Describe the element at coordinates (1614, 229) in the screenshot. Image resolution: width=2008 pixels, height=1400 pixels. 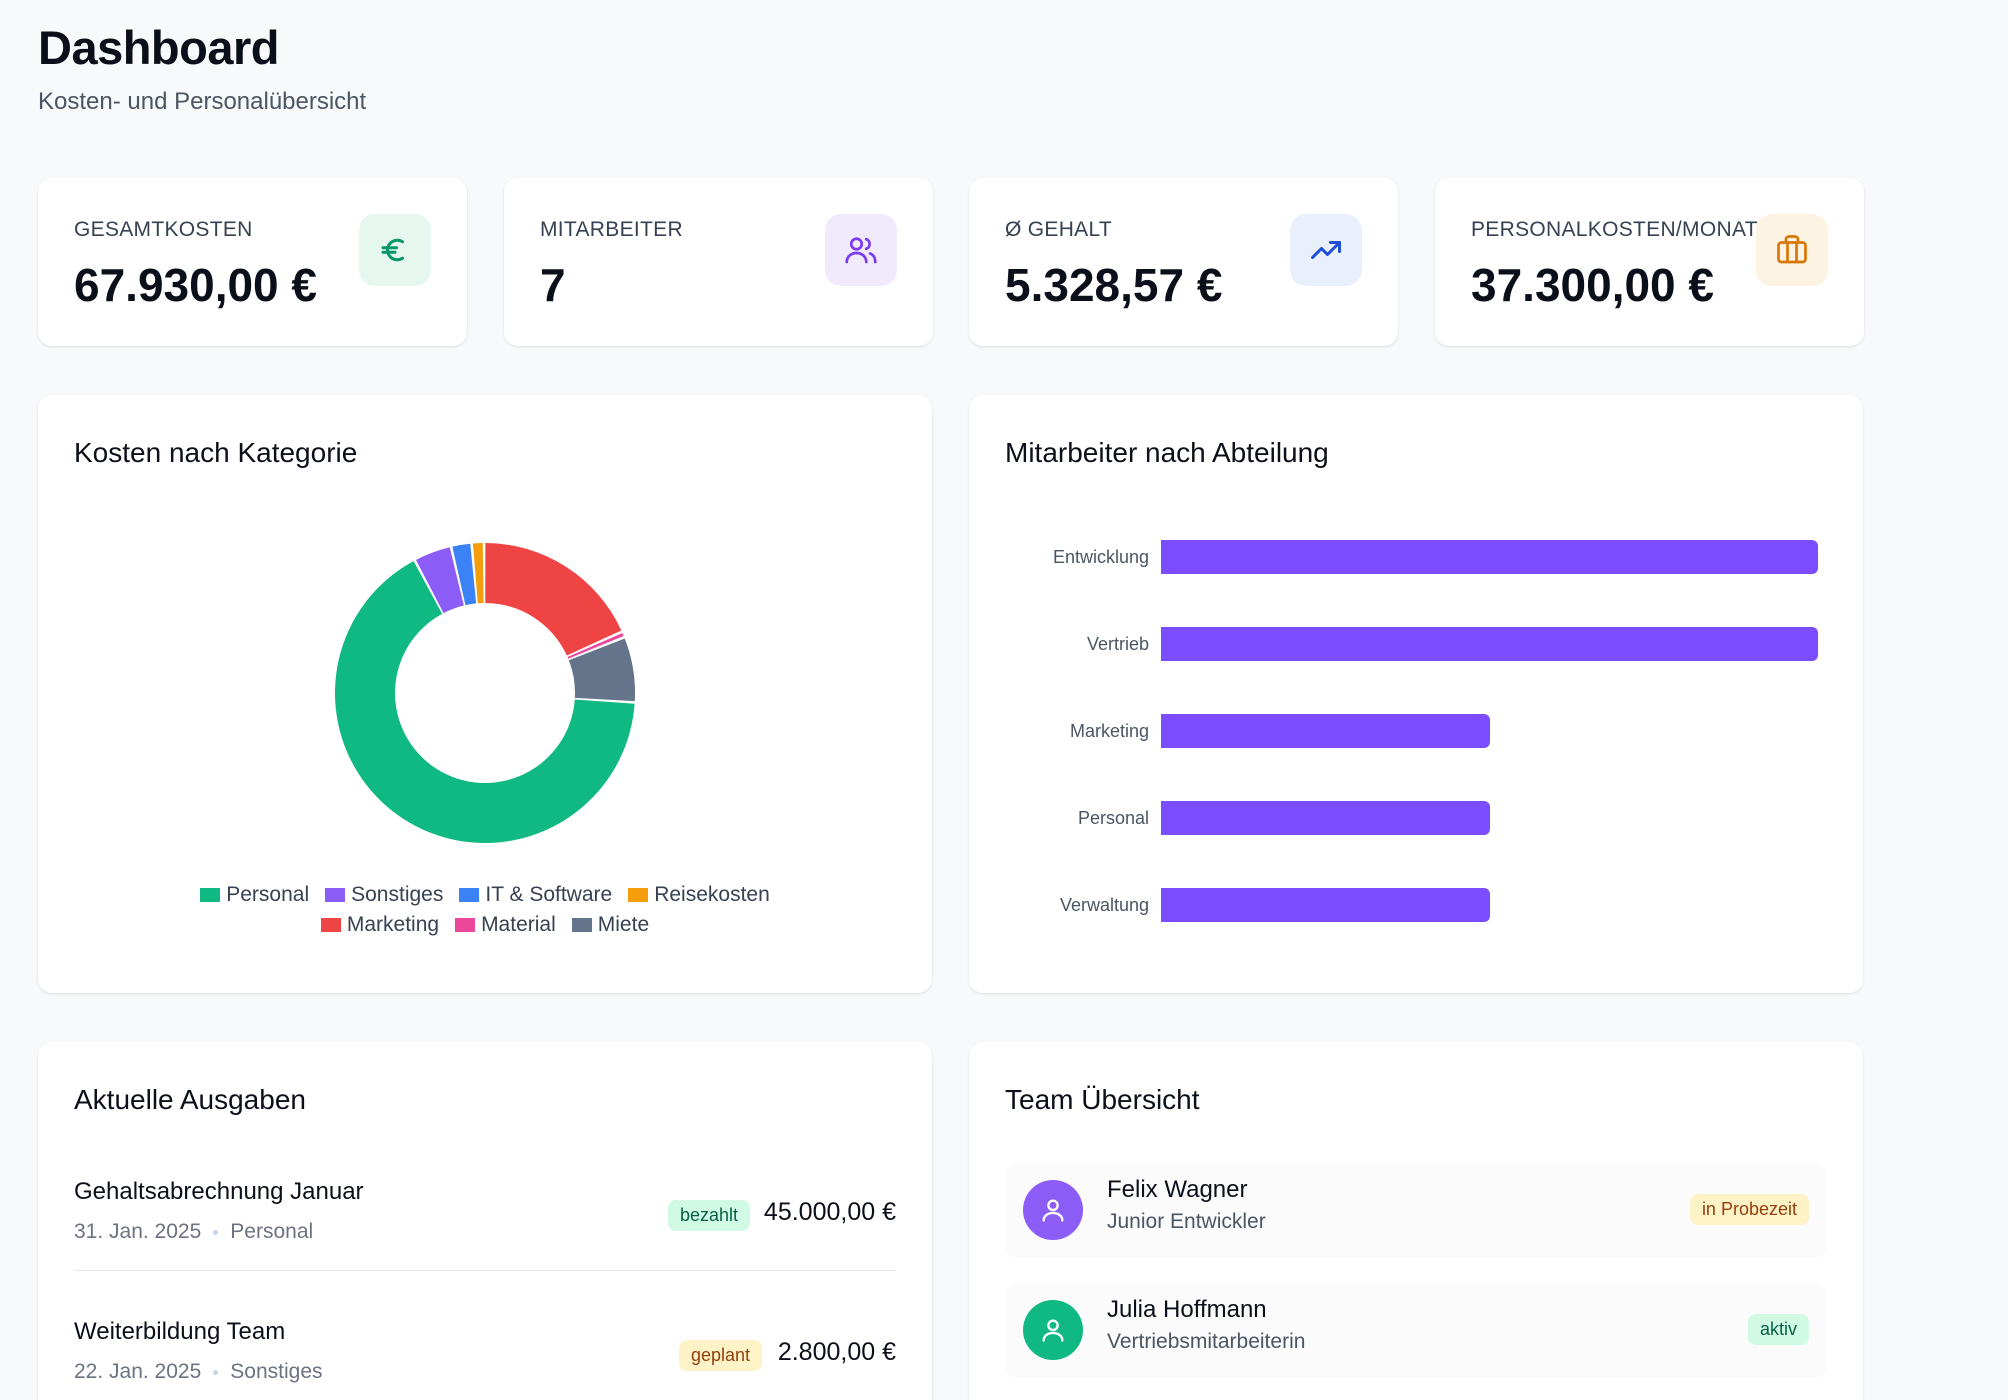
I see `stat-label: PERSONALKOSTEN/MONAT` at that location.